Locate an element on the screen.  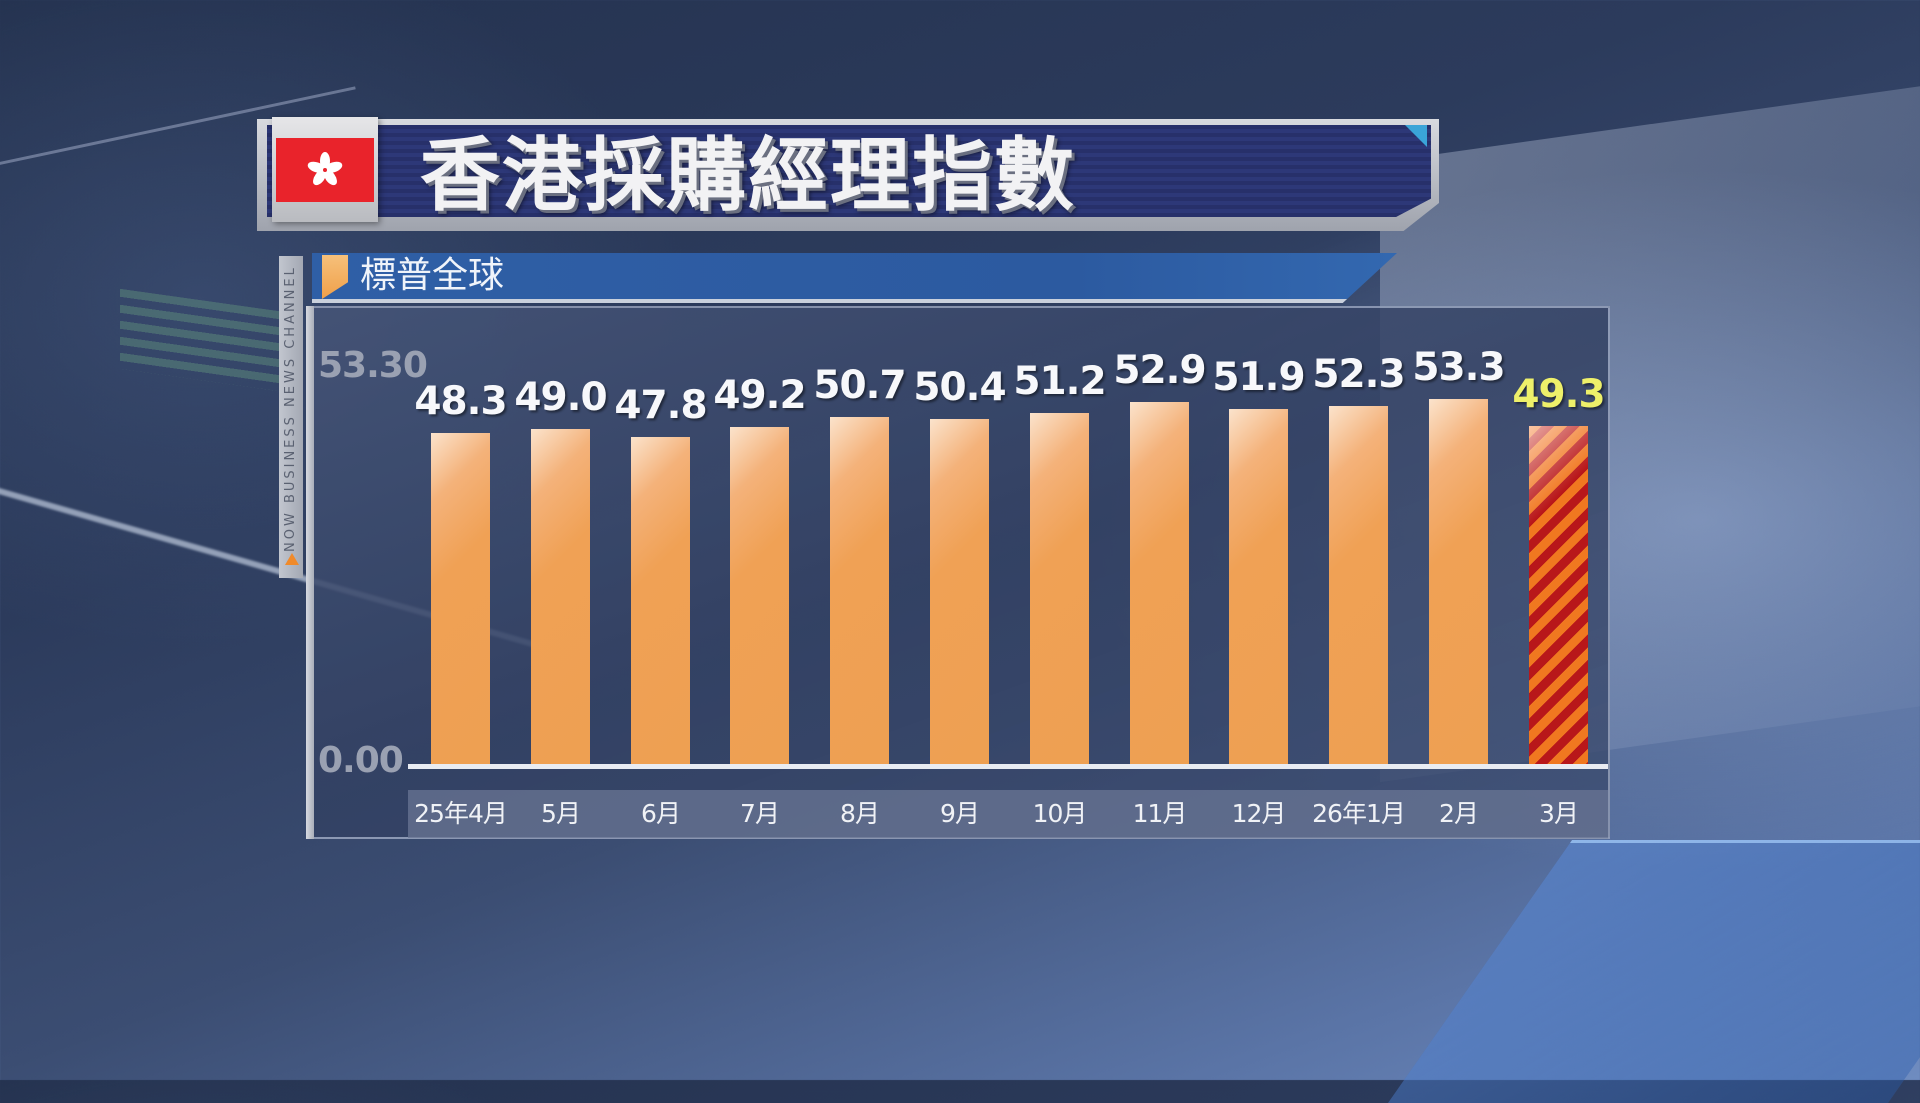
x-tick-label: 7月 is located at coordinates (760, 813).